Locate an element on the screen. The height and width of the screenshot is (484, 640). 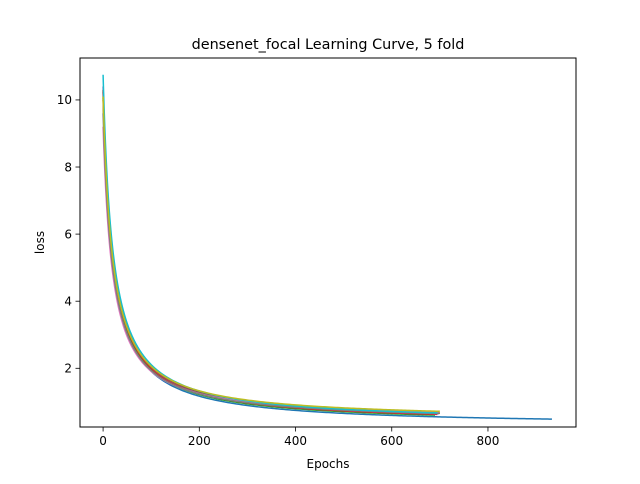
x-tick-label: 0 is located at coordinates (103, 441).